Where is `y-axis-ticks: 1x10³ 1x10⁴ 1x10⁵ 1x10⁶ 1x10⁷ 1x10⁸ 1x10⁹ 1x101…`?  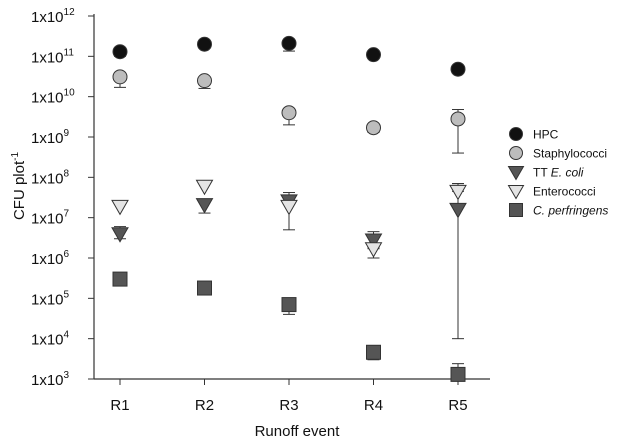 y-axis-ticks: 1x10³ 1x10⁴ 1x10⁵ 1x10⁶ 1x10⁷ 1x10⁸ 1x10⁹ 1x101… is located at coordinates (62, 198).